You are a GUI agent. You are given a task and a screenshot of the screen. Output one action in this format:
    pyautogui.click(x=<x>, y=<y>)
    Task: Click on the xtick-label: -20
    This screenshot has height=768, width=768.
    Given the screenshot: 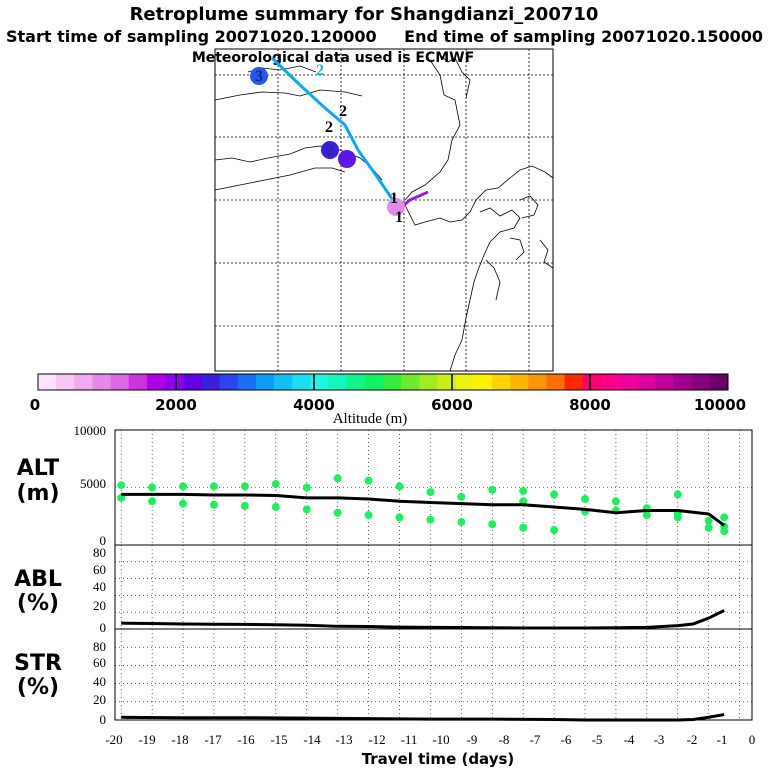 What is the action you would take?
    pyautogui.click(x=113, y=739)
    